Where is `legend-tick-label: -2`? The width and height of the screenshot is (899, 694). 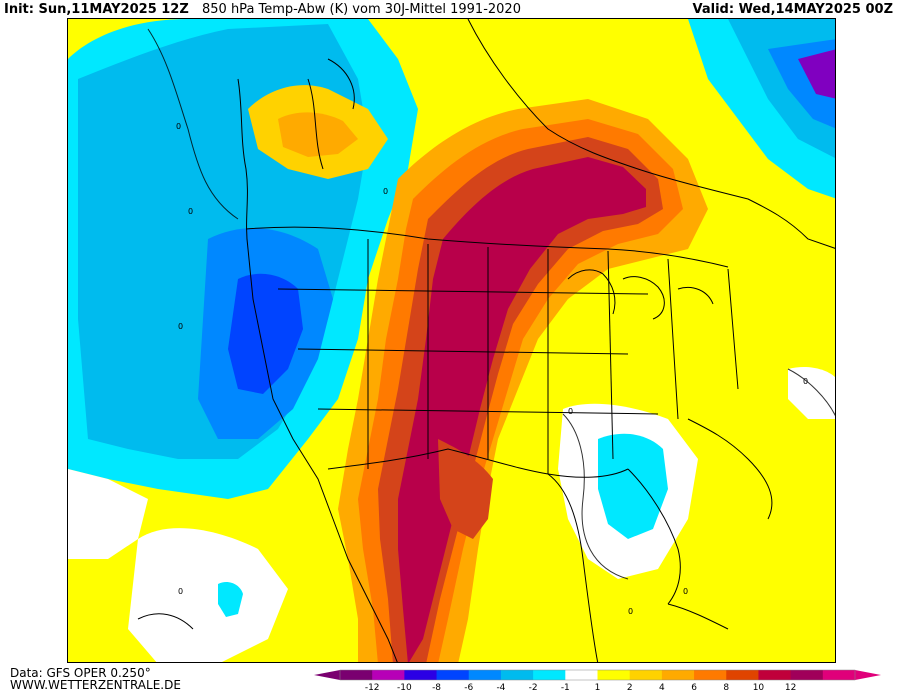
legend-tick-label: -2 is located at coordinates (533, 688).